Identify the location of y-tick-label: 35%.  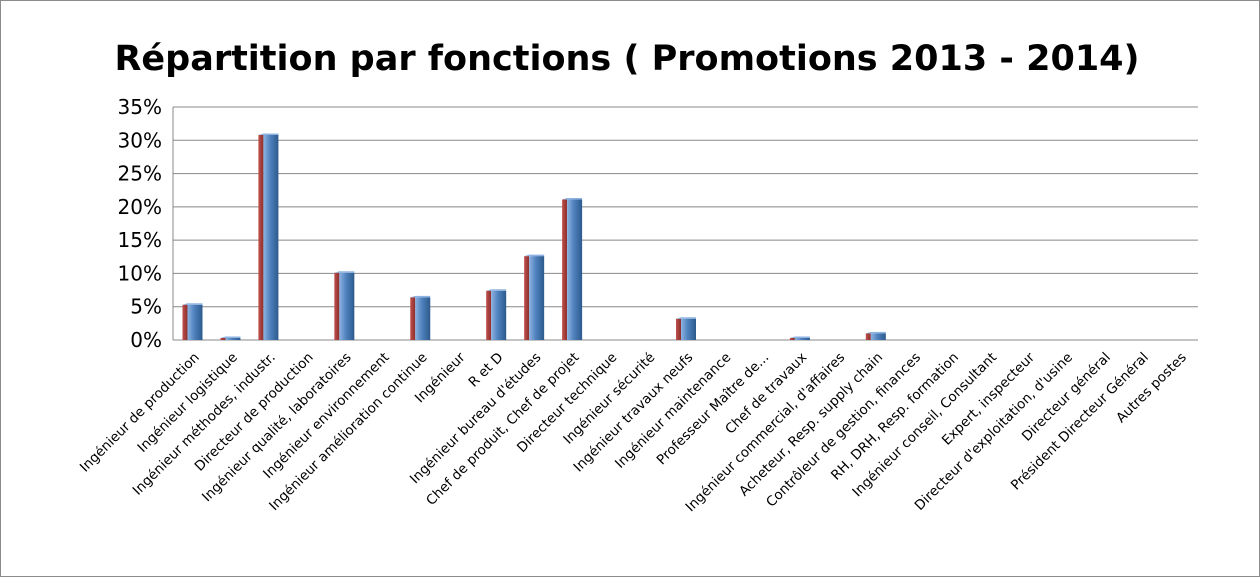
(140, 107).